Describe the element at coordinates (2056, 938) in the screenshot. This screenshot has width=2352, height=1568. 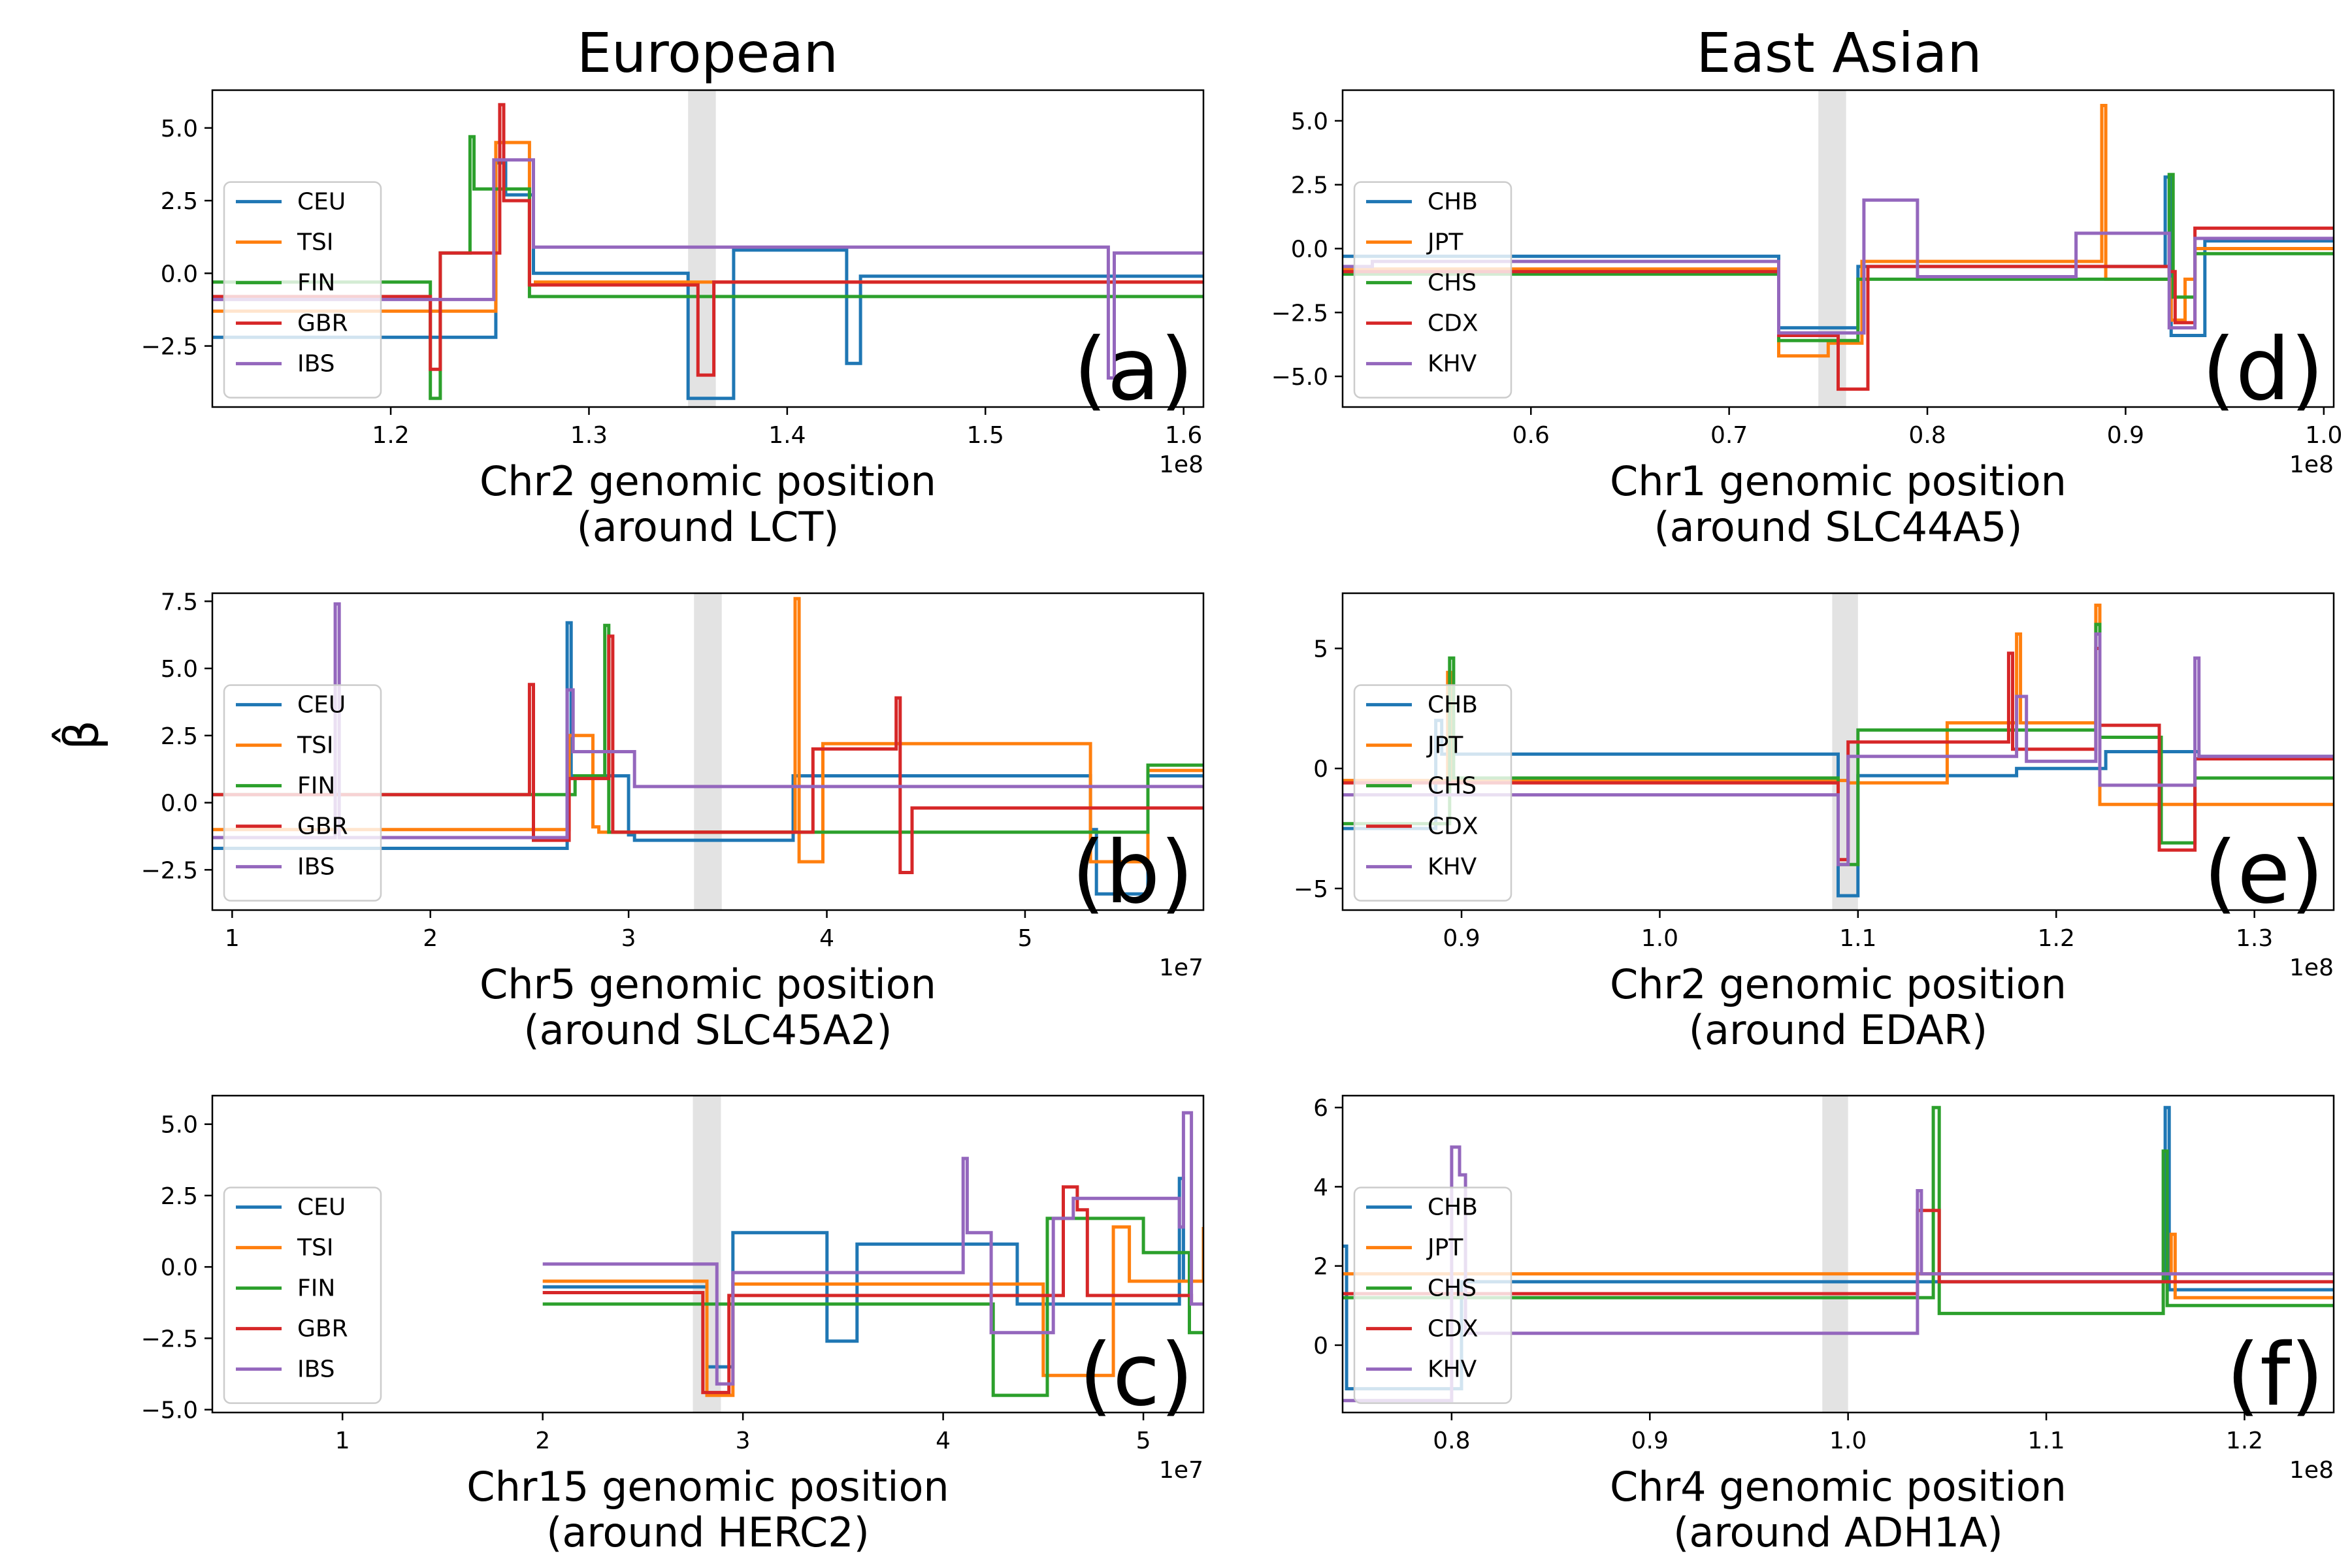
I see `x-tick-label-e-3: 1.2` at that location.